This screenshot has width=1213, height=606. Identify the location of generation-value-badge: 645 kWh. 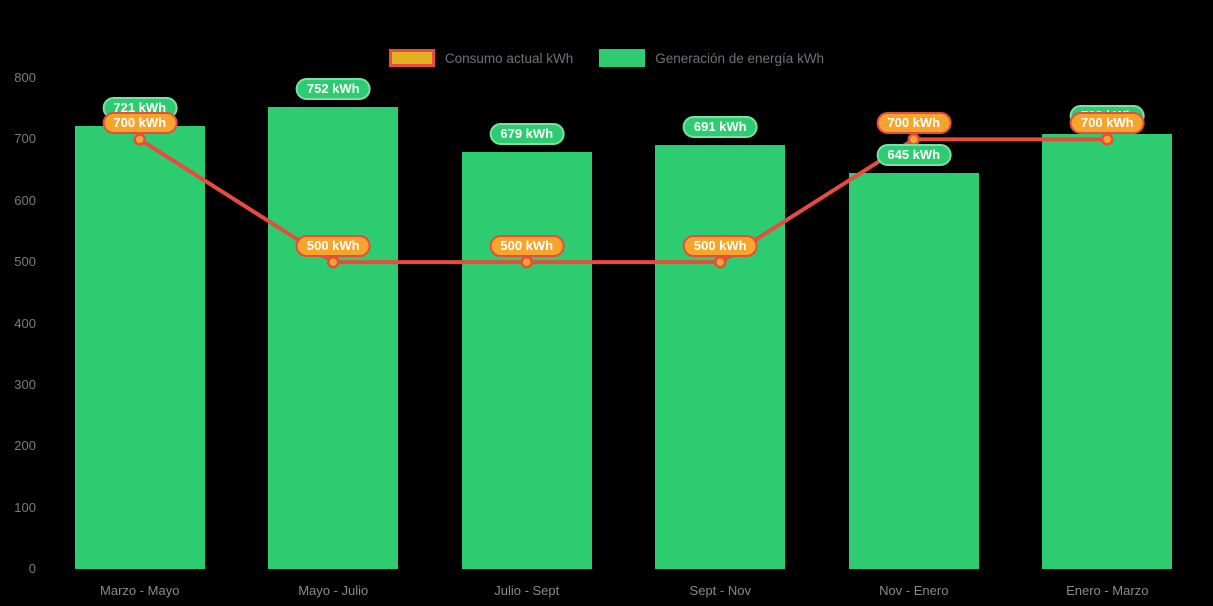
(914, 155).